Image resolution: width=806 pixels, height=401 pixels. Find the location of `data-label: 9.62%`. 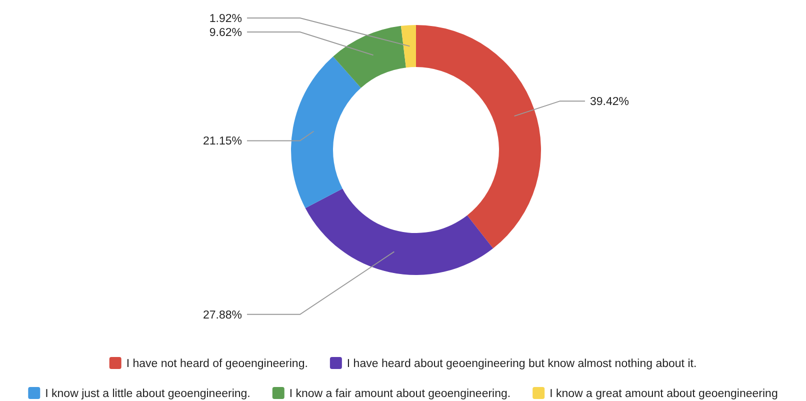

data-label: 9.62% is located at coordinates (225, 33).